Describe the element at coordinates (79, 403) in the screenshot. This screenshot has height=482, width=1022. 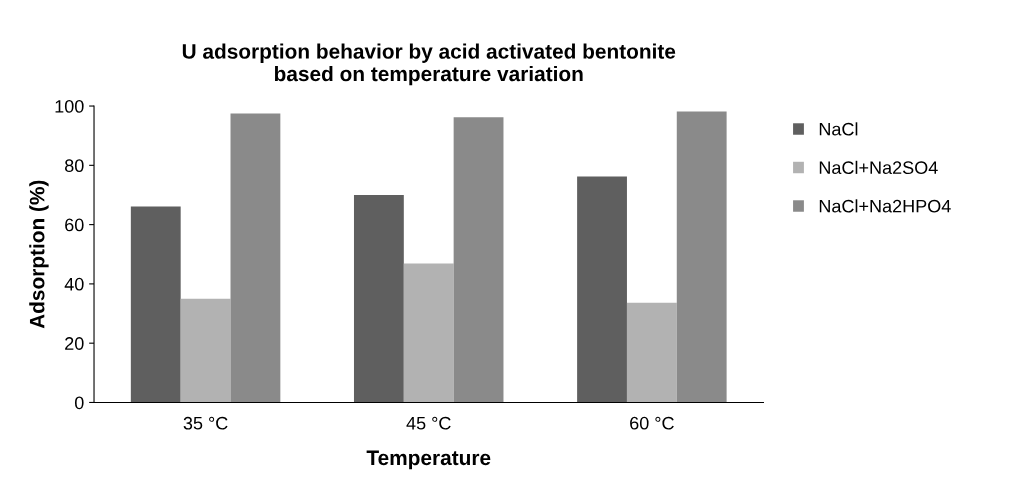
I see `y-tick-label: 0` at that location.